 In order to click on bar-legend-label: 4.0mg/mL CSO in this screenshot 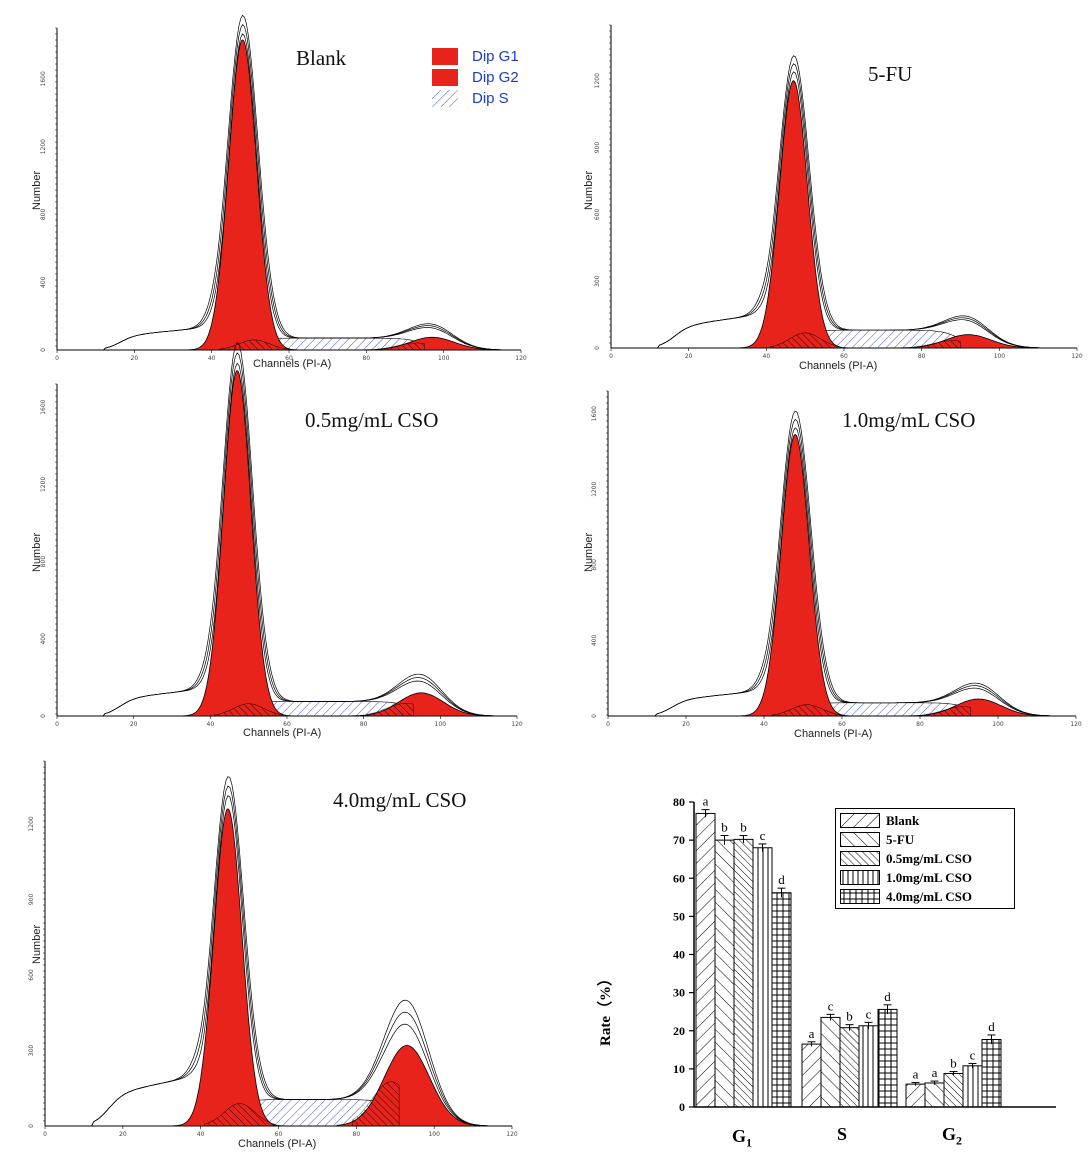, I will do `click(929, 896)`.